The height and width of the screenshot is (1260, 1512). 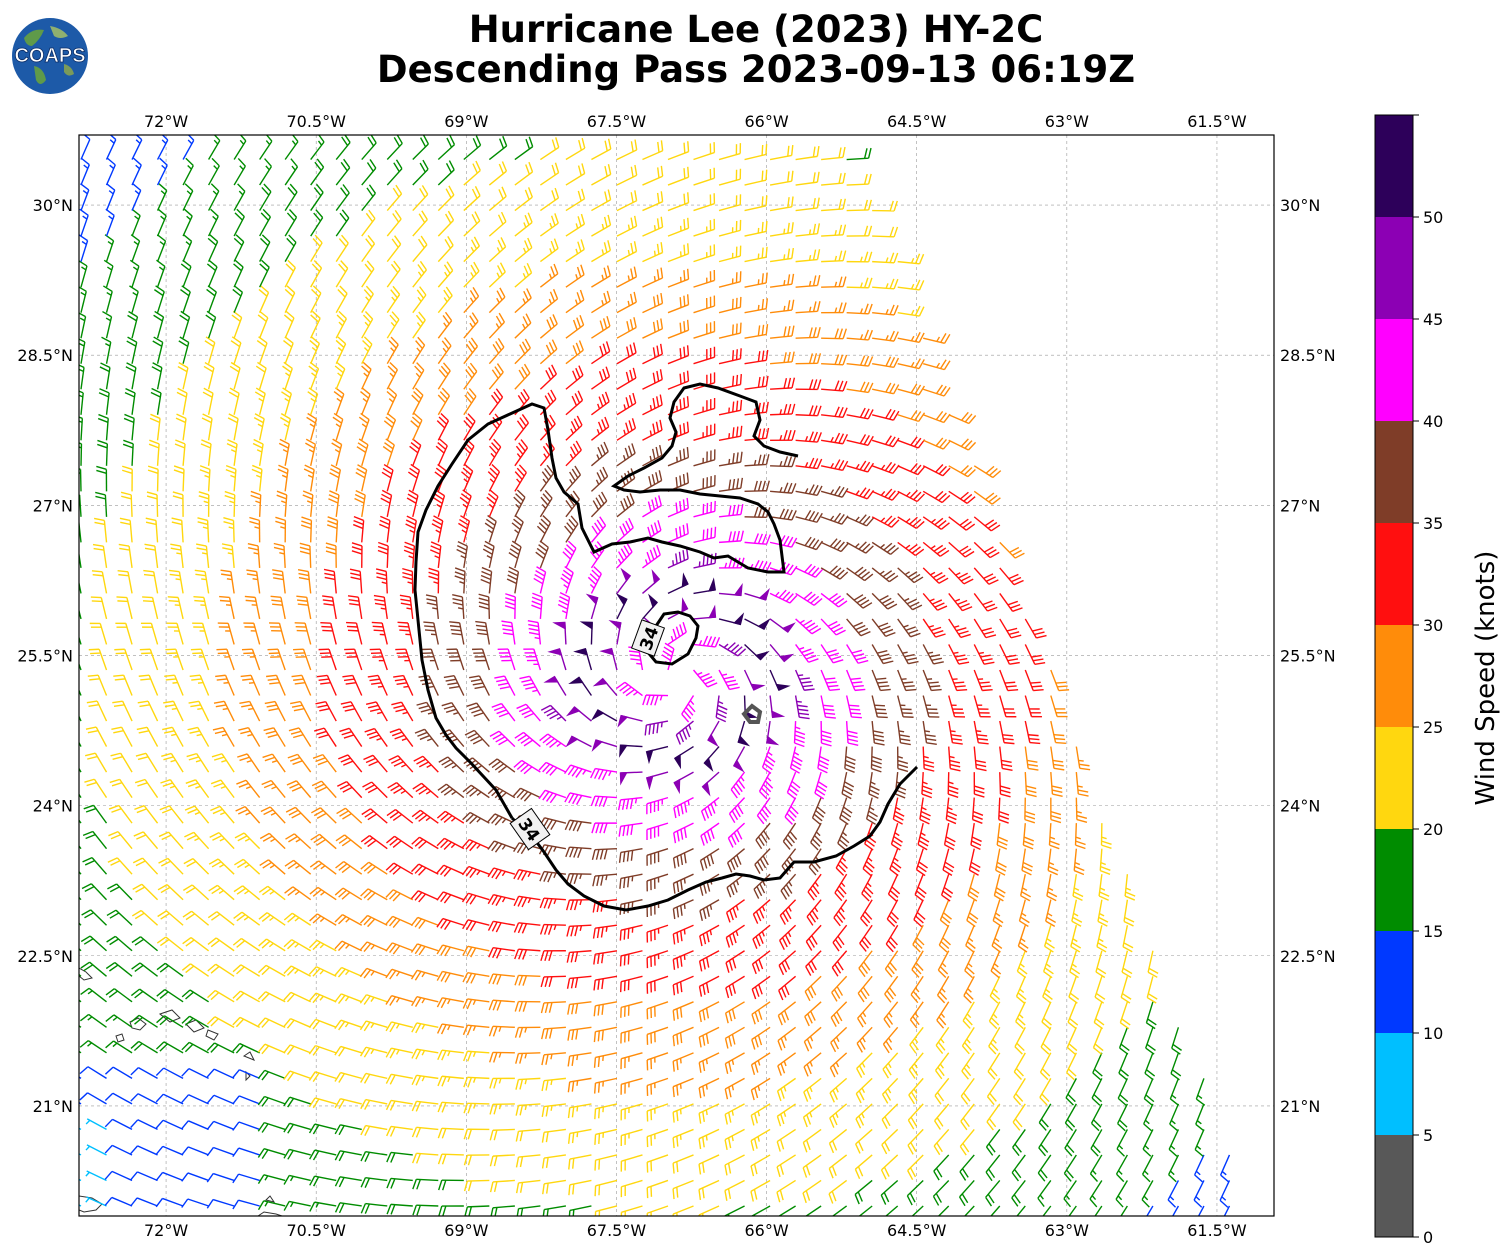 I want to click on lon-tick-label-top: 69°W, so click(x=466, y=121).